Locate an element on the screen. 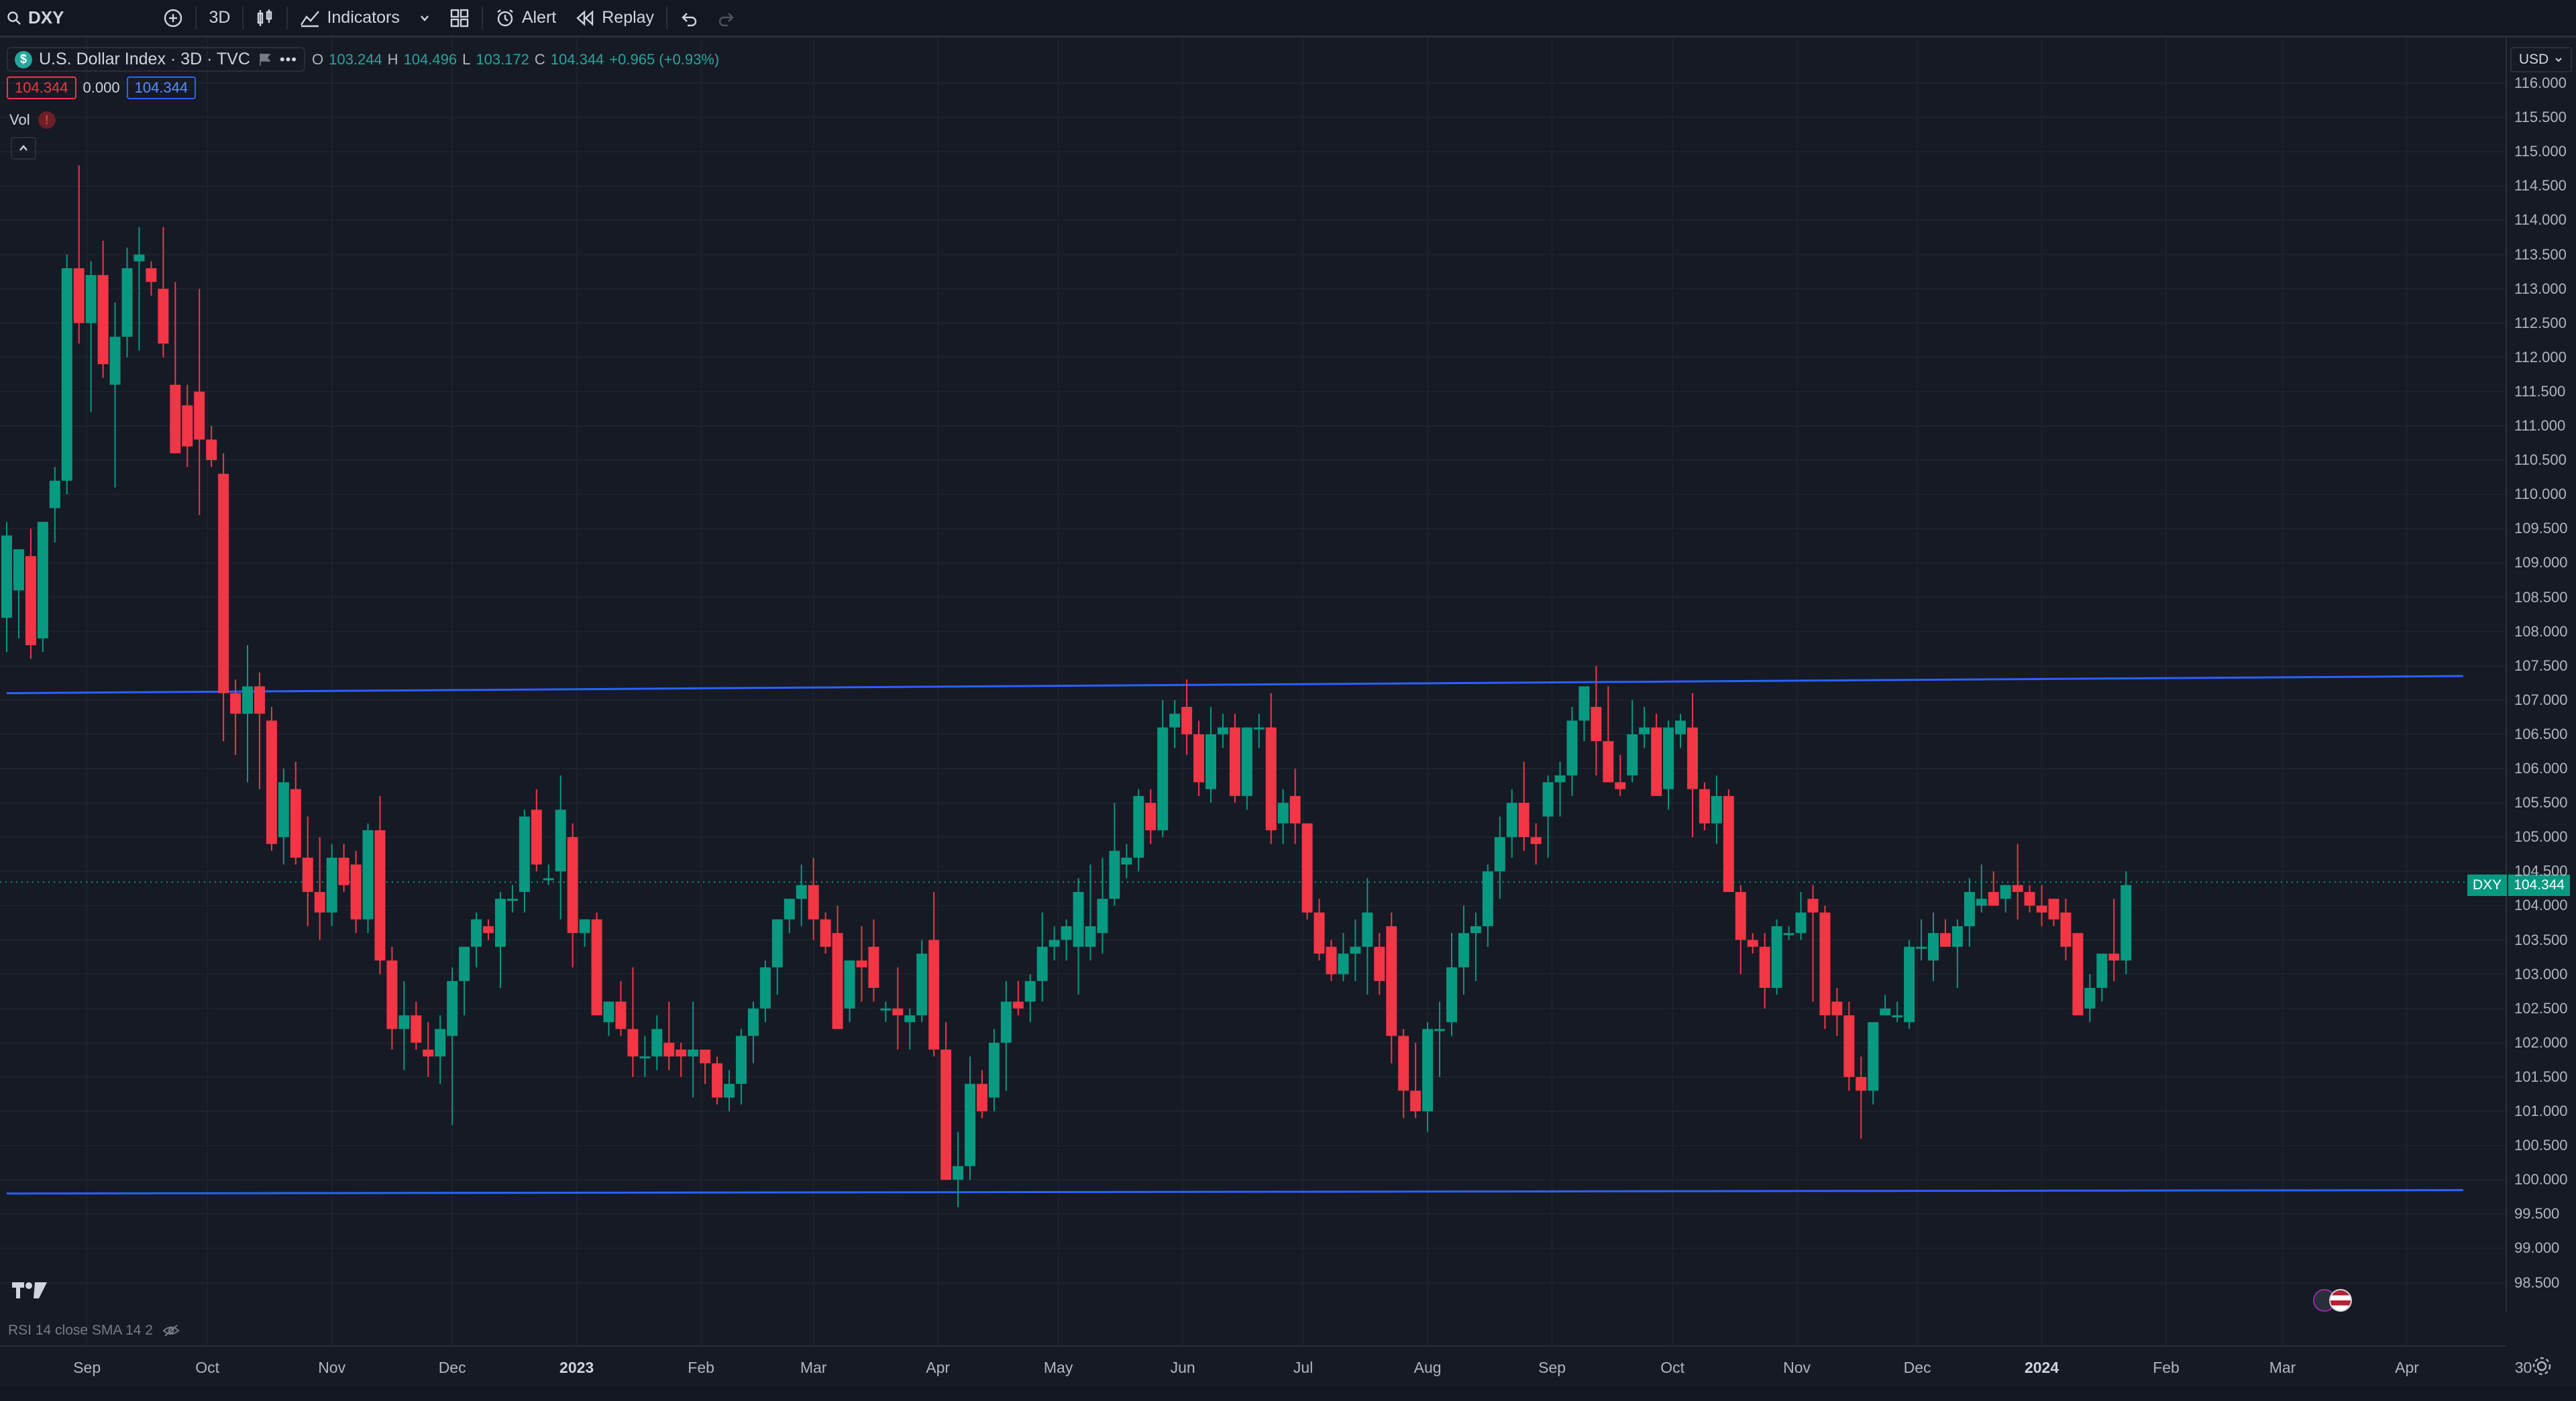 Image resolution: width=2576 pixels, height=1401 pixels. layouts-button is located at coordinates (459, 18).